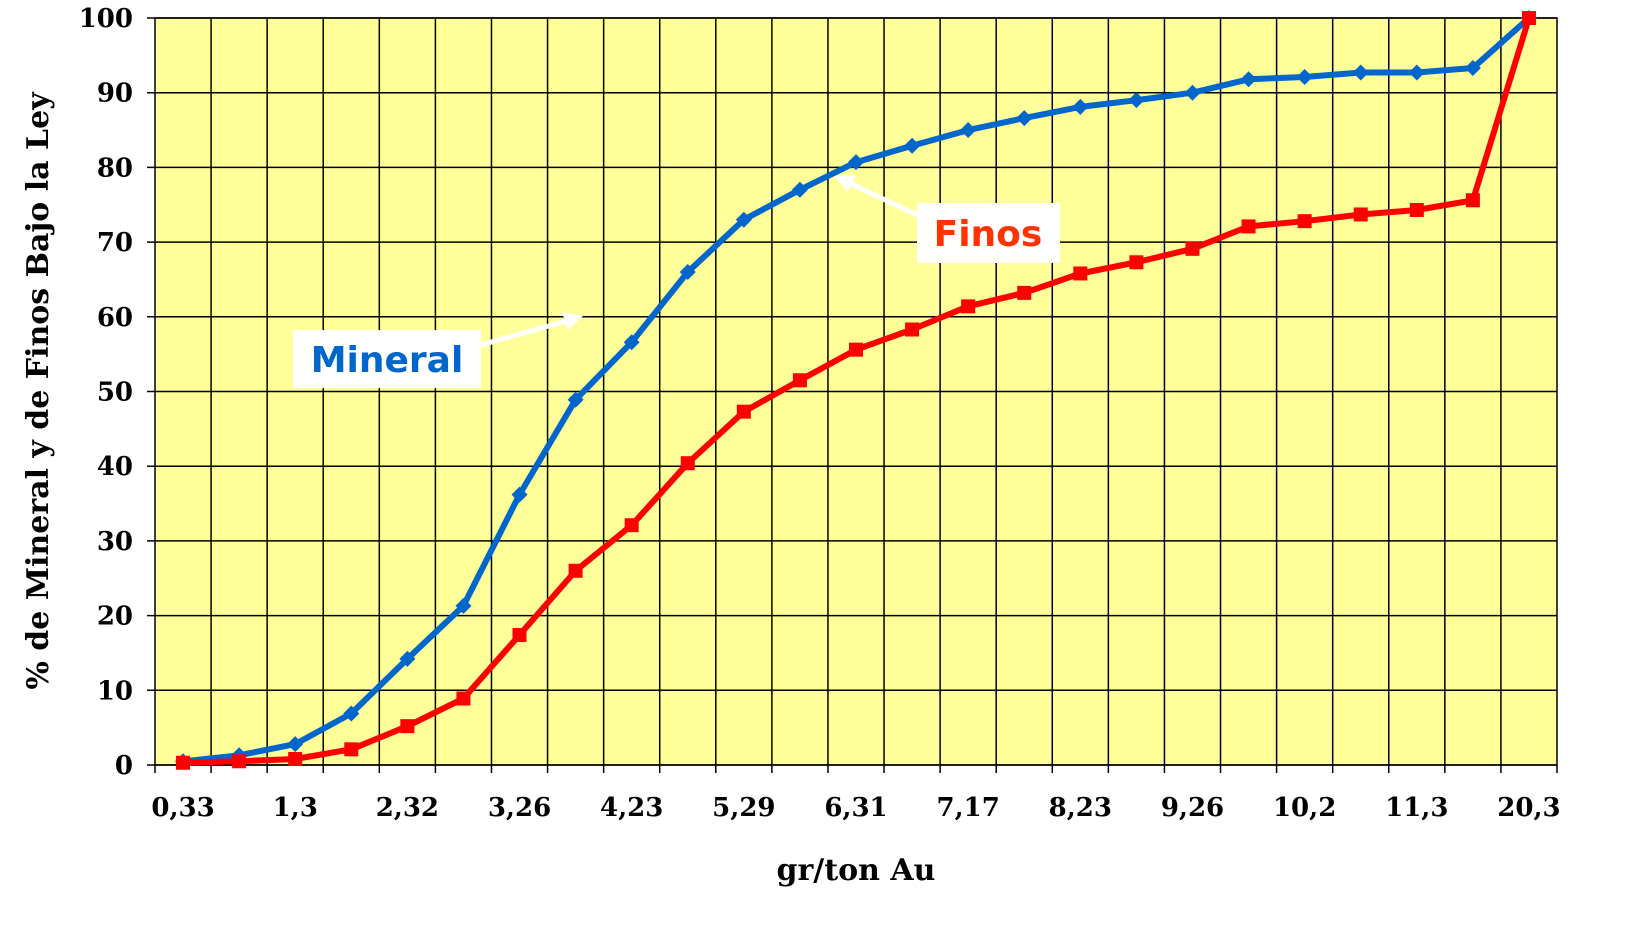 Image resolution: width=1637 pixels, height=930 pixels. I want to click on y-tick-label: 70, so click(115, 243).